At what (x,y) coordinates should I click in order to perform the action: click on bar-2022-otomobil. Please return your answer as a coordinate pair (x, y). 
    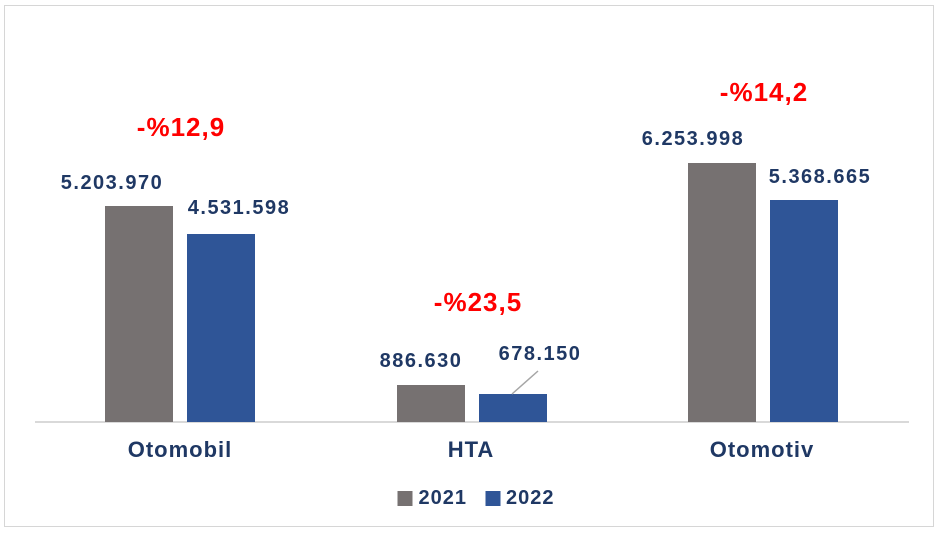
    Looking at the image, I should click on (221, 328).